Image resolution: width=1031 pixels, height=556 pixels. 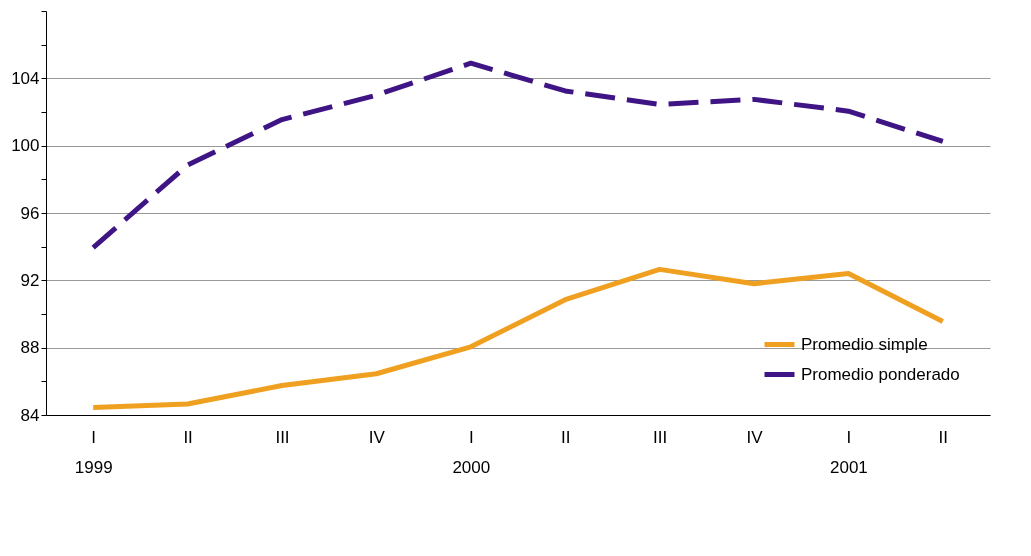 What do you see at coordinates (880, 374) in the screenshot?
I see `legend-label: Promedio ponderado` at bounding box center [880, 374].